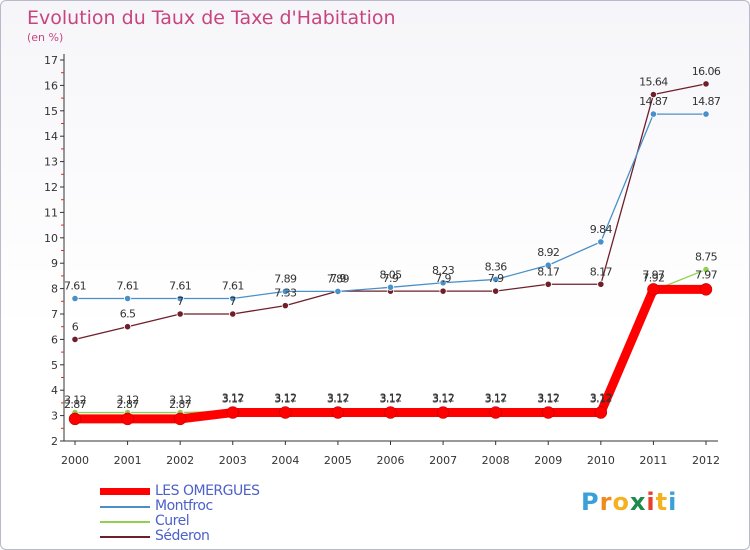 Image resolution: width=750 pixels, height=550 pixels. I want to click on data-label-sederon: 6, so click(75, 326).